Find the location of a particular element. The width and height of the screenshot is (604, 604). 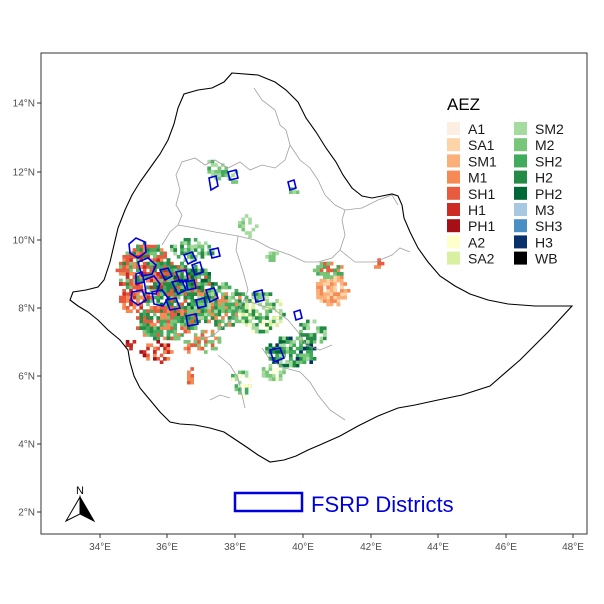

legend-label: SH1 is located at coordinates (481, 194).